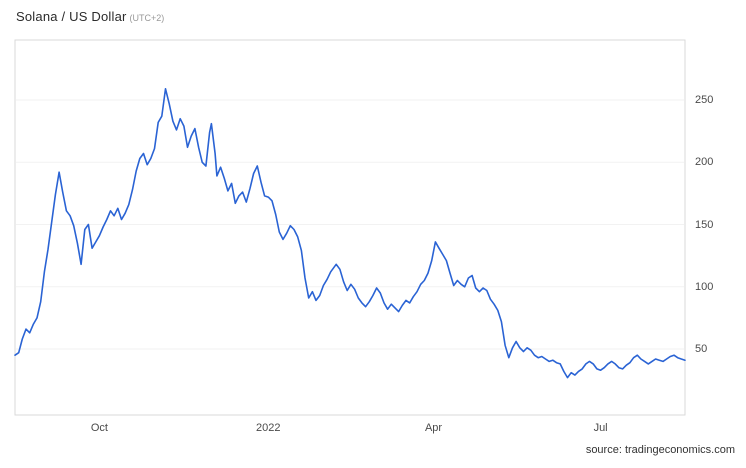 The height and width of the screenshot is (468, 746). What do you see at coordinates (704, 286) in the screenshot?
I see `y-axis-label: 100` at bounding box center [704, 286].